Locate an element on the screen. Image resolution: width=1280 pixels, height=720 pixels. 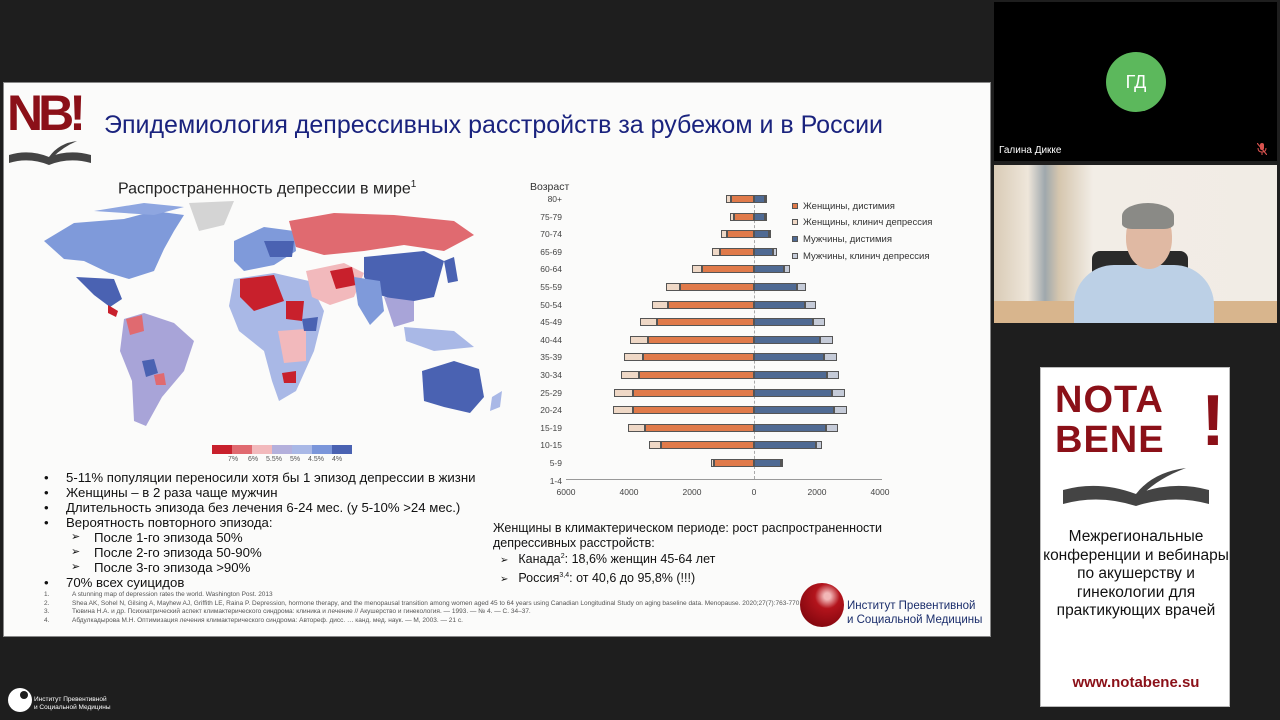
map-color-scale is located at coordinates (282, 449).